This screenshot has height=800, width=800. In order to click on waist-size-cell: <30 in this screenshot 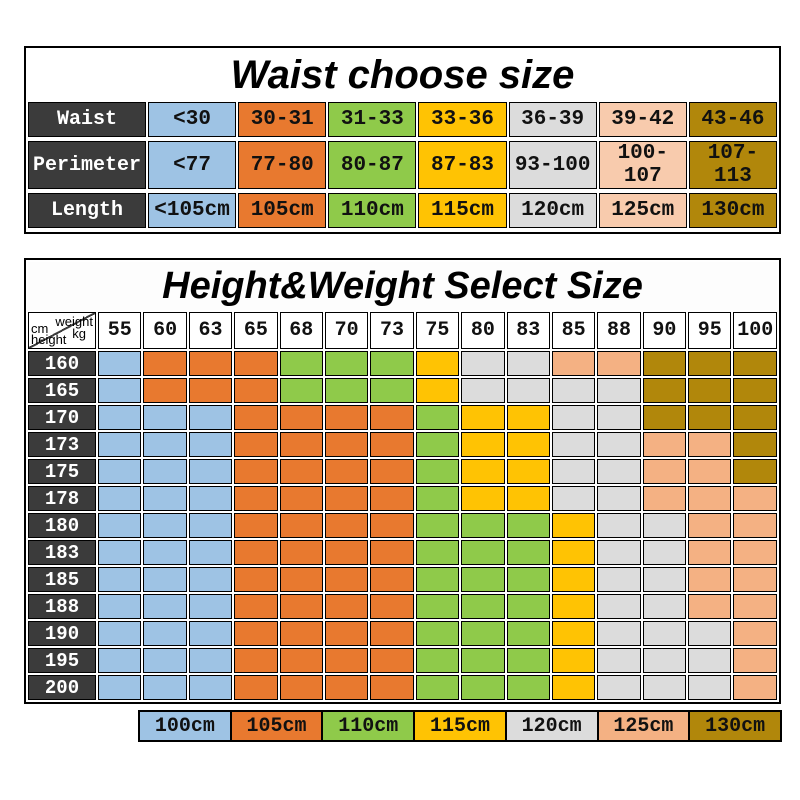, I will do `click(192, 119)`.